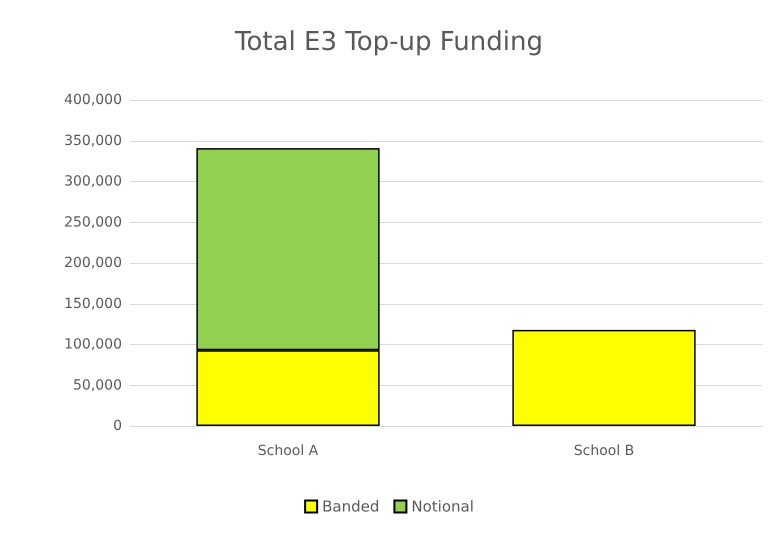 The height and width of the screenshot is (541, 778). What do you see at coordinates (93, 100) in the screenshot?
I see `y-tick-label: 400,000` at bounding box center [93, 100].